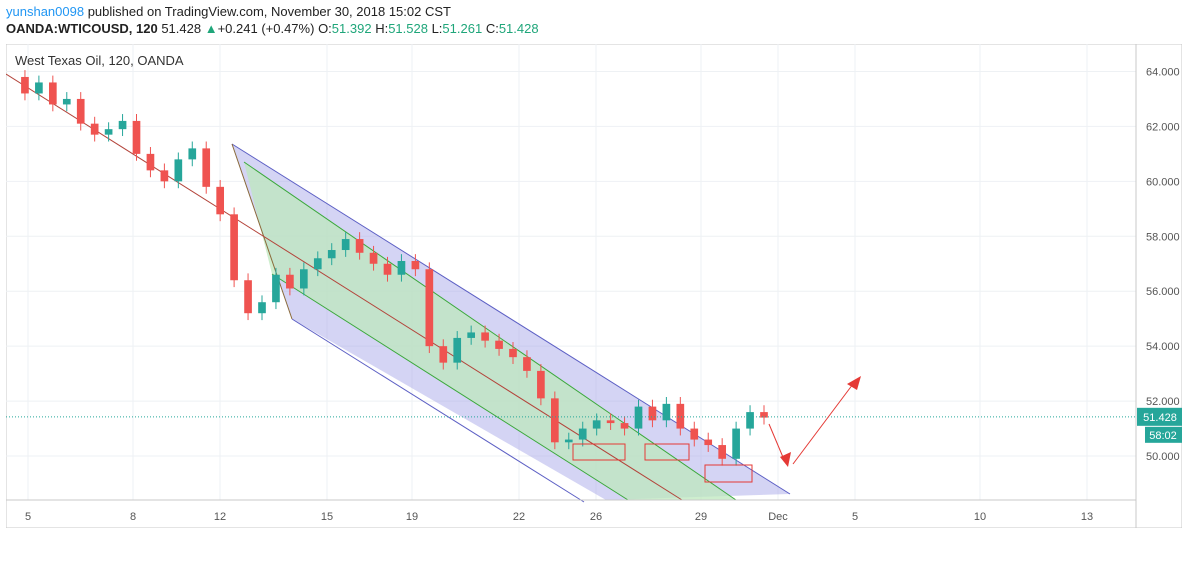 This screenshot has width=1188, height=564. I want to click on last-price: 51.428, so click(181, 28).